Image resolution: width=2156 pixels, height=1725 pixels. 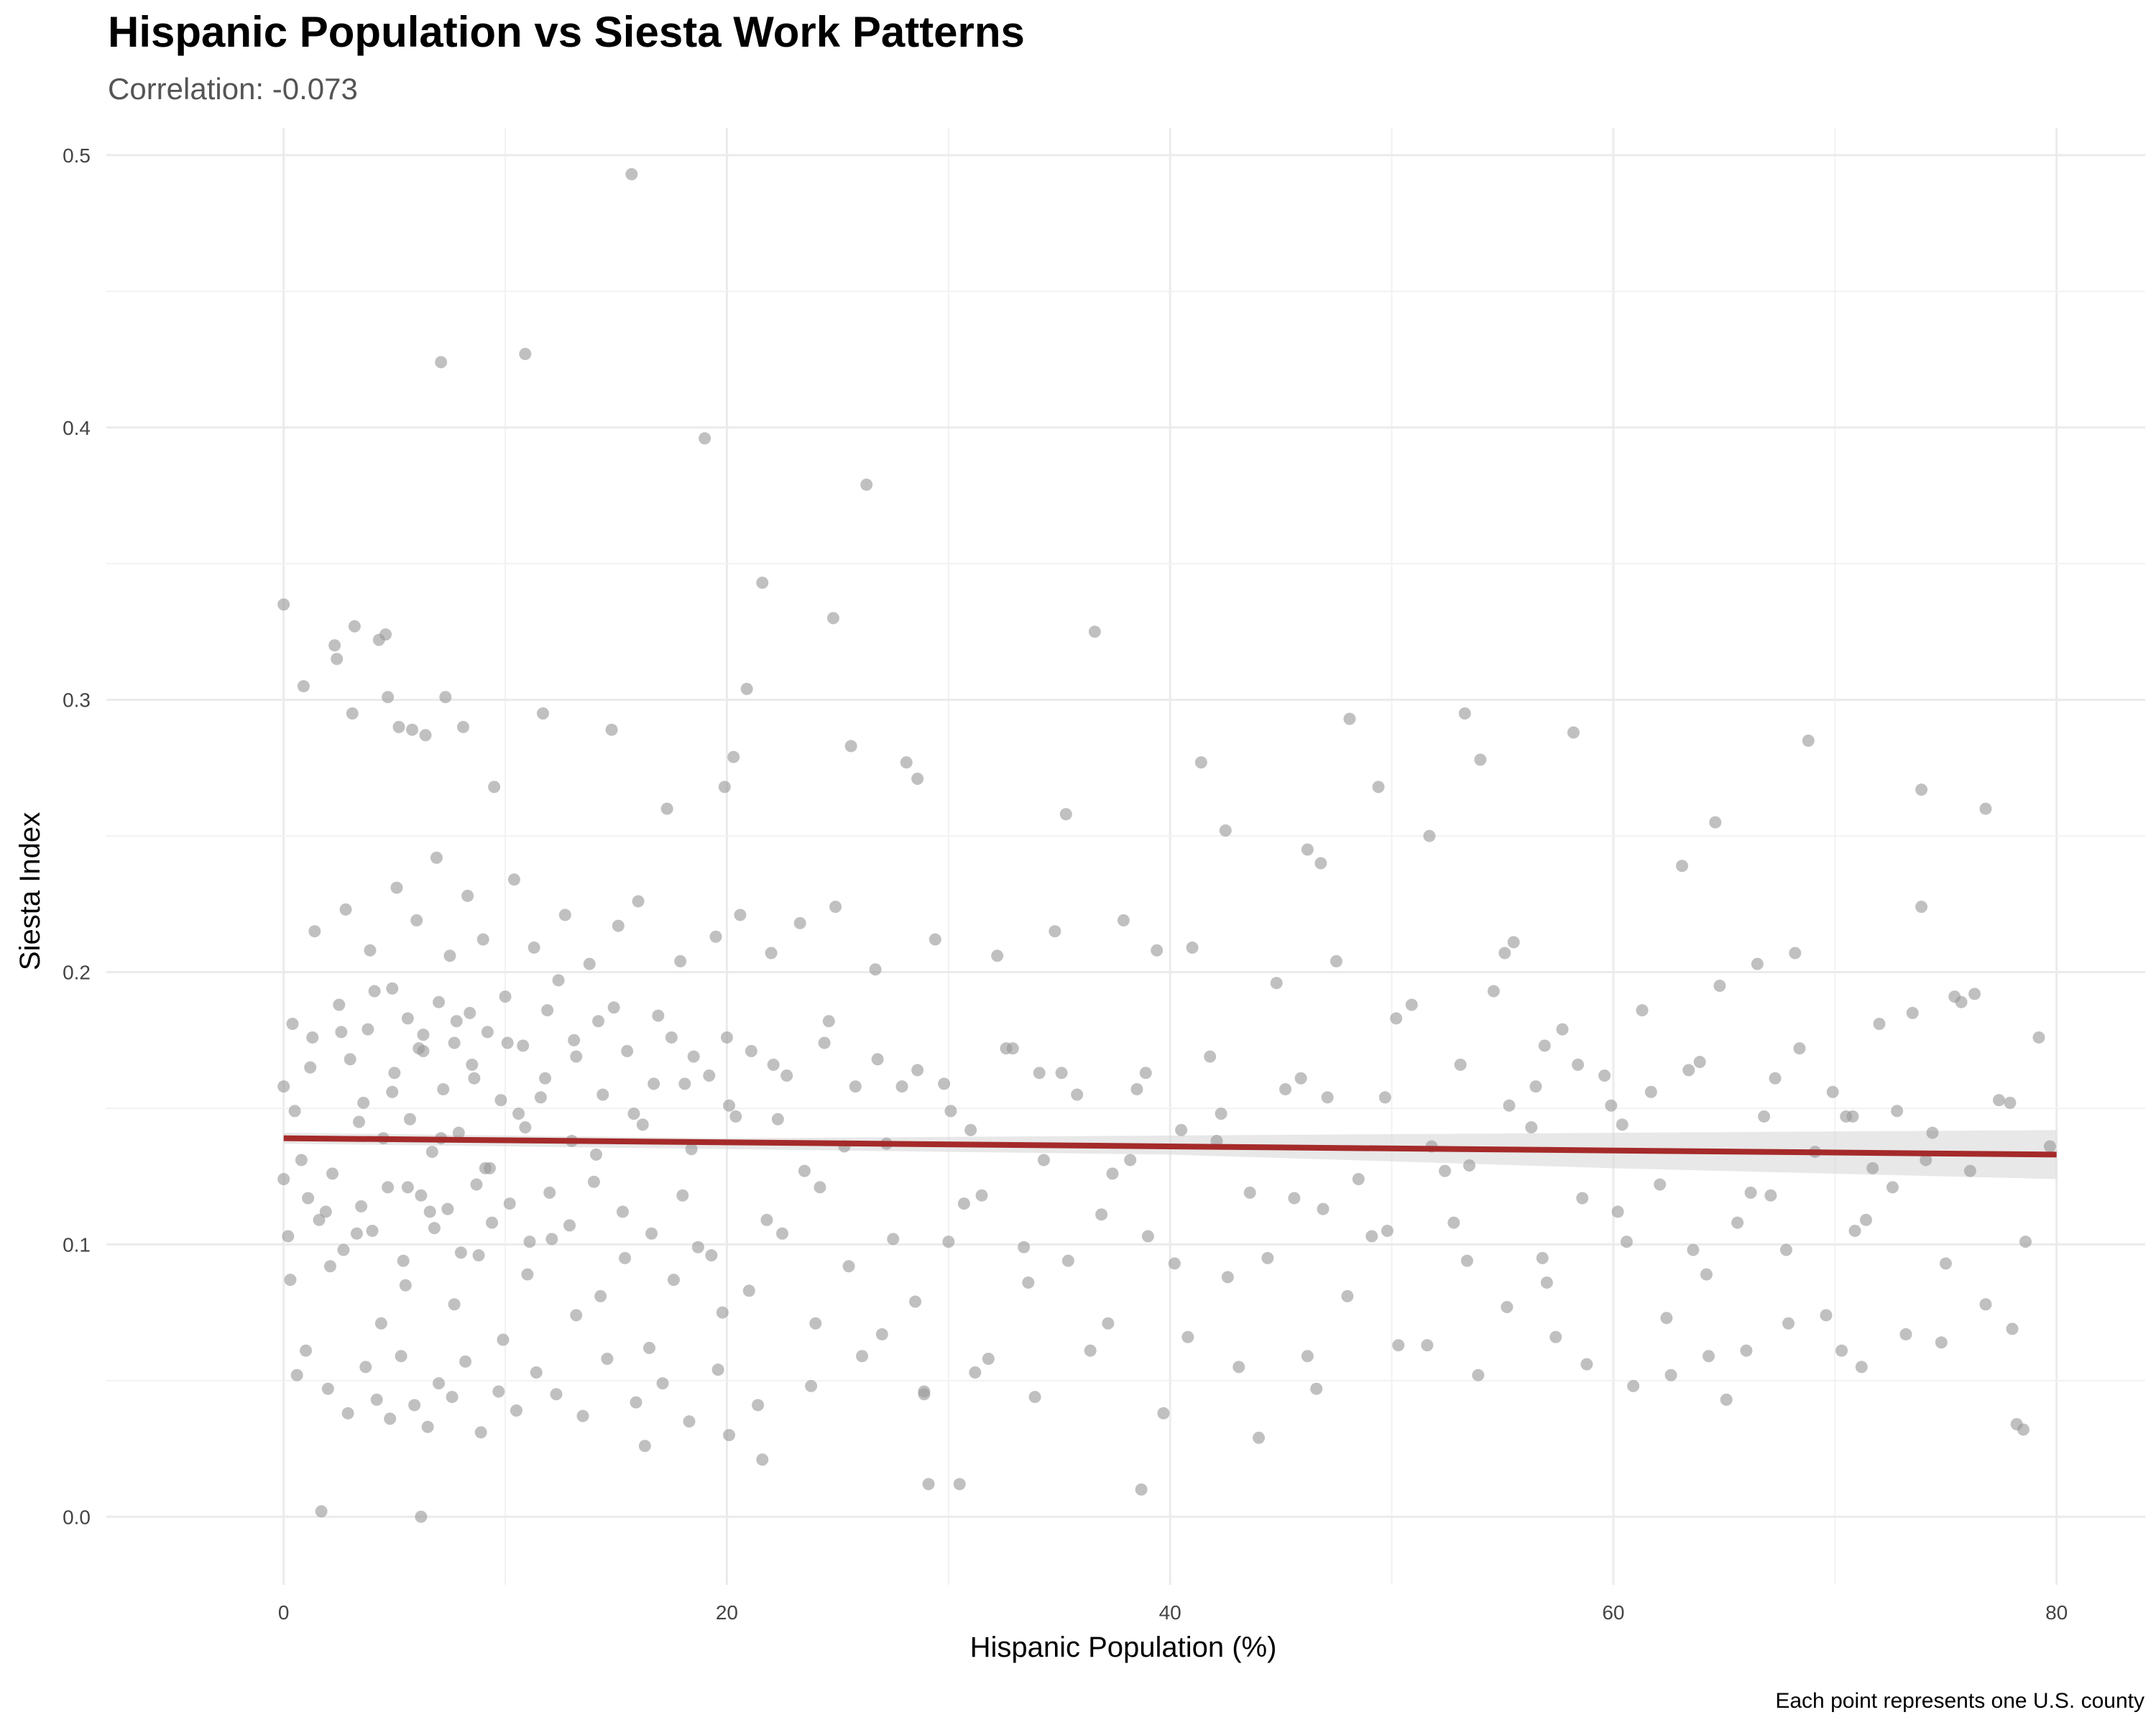 I want to click on x-tick-label: 0, so click(x=284, y=1612).